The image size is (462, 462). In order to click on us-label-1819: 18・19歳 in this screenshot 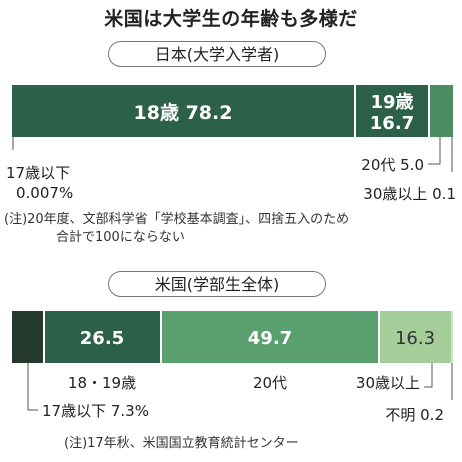, I will do `click(102, 383)`.